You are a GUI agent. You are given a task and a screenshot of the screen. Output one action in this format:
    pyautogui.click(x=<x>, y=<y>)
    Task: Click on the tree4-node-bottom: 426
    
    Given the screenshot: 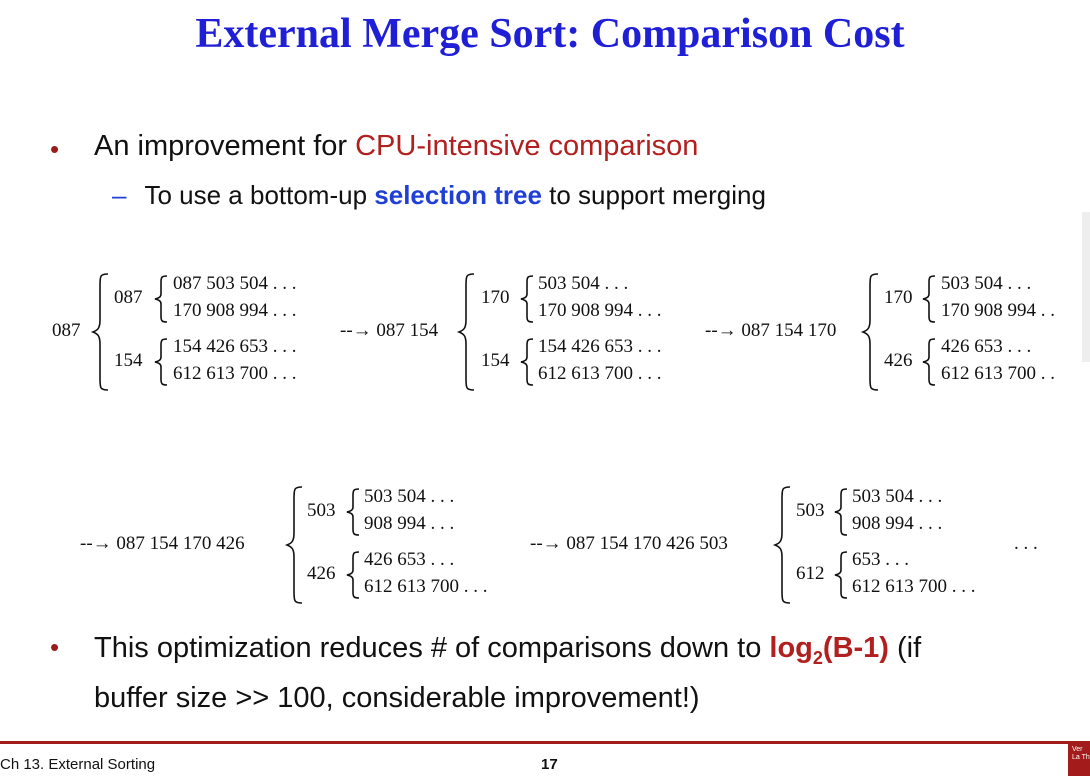 What is the action you would take?
    pyautogui.click(x=321, y=573)
    